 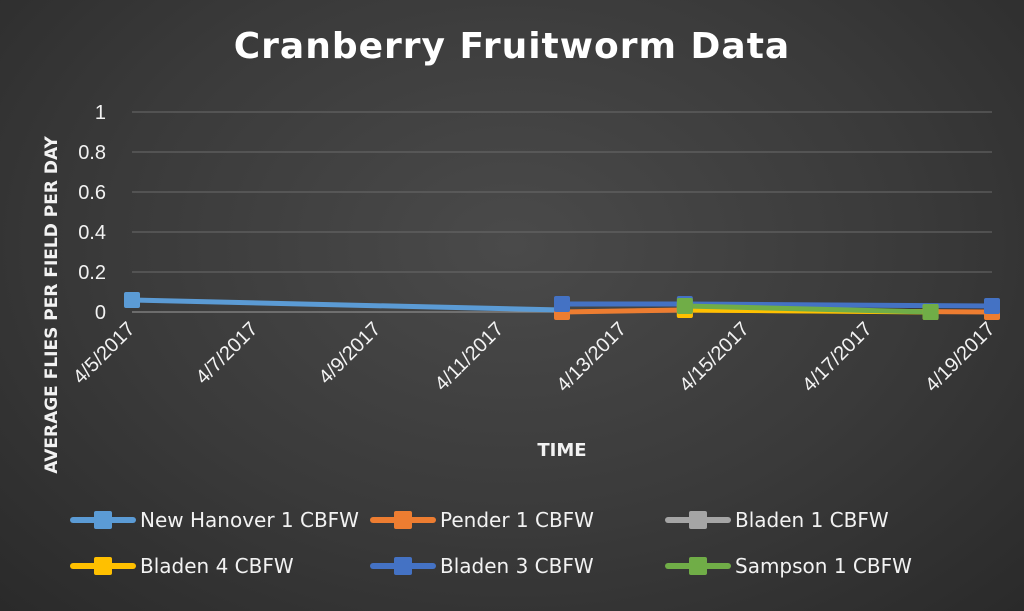 I want to click on legend-item: Bladen 3 CBFW, so click(x=482, y=566).